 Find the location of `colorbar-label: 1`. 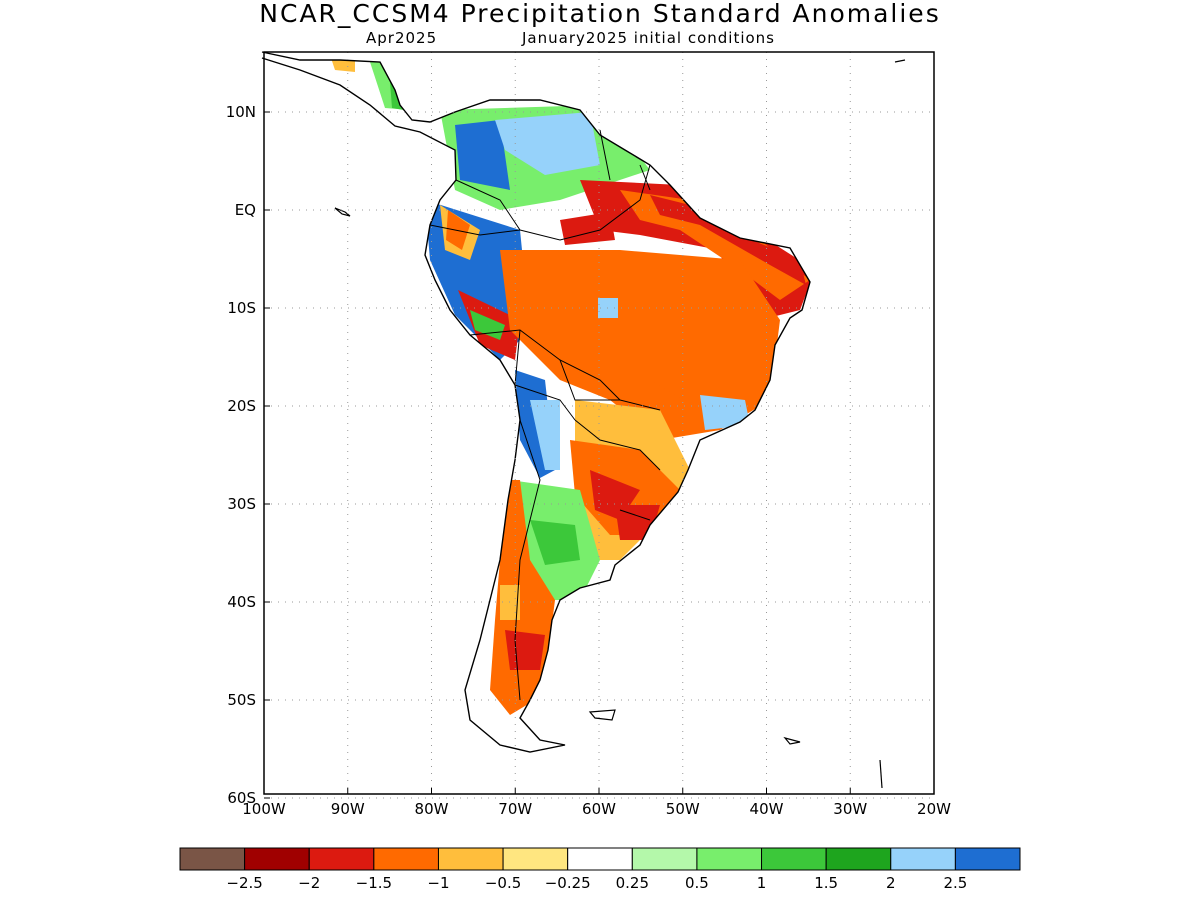

colorbar-label: 1 is located at coordinates (762, 883).